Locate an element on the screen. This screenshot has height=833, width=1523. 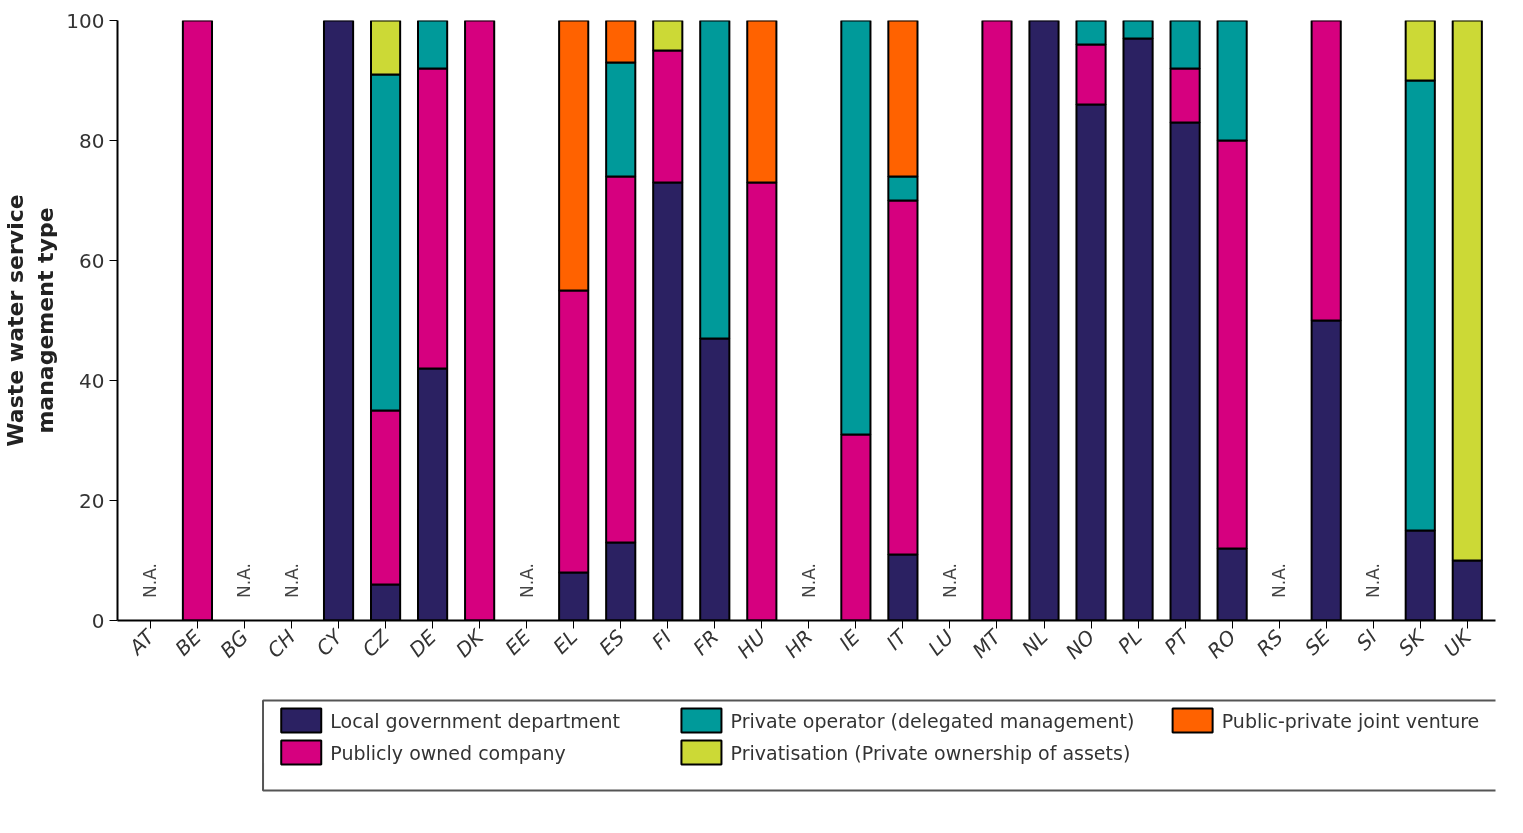
x-tick-label: FI is located at coordinates (661, 639).